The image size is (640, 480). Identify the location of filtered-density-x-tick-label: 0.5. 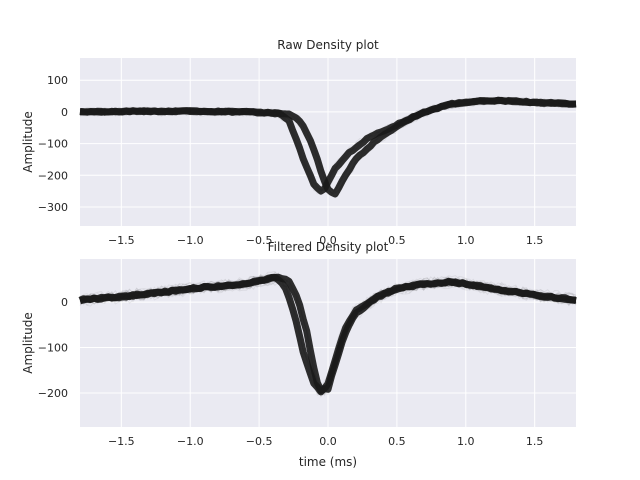
(397, 441).